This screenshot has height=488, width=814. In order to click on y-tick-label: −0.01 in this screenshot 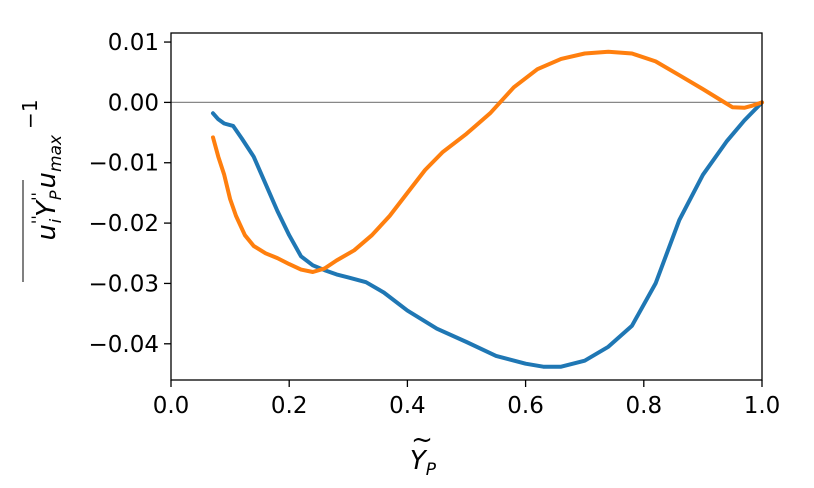, I will do `click(124, 164)`.